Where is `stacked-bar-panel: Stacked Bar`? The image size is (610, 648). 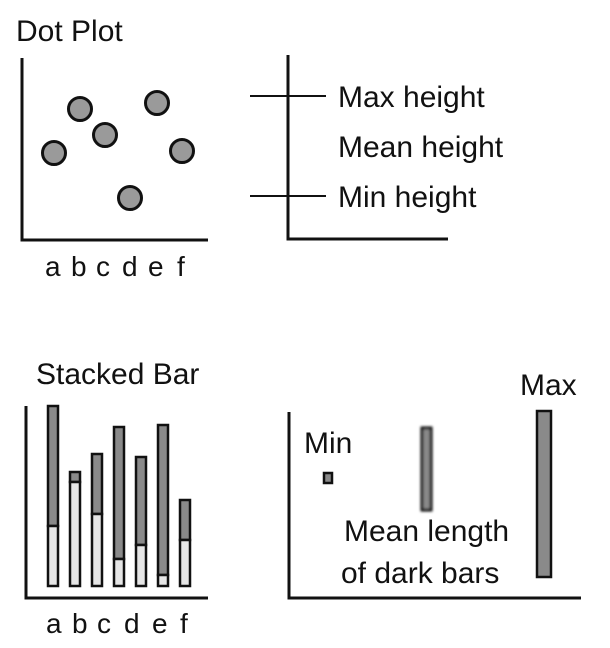
stacked-bar-panel: Stacked Bar is located at coordinates (116, 498).